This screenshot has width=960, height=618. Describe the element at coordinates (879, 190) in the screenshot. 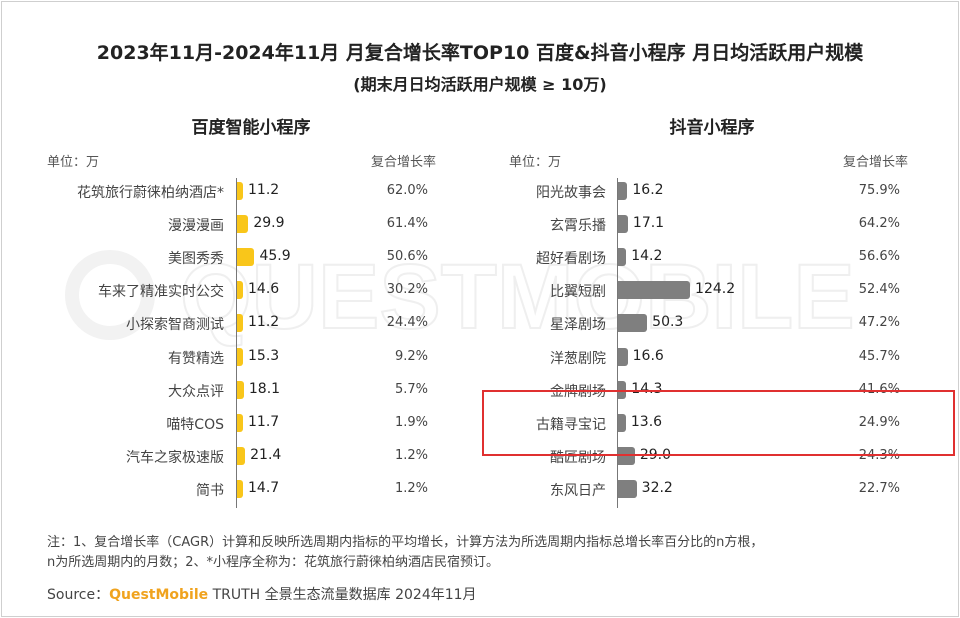

I see `douyin-cagr-value: 75.9%` at that location.